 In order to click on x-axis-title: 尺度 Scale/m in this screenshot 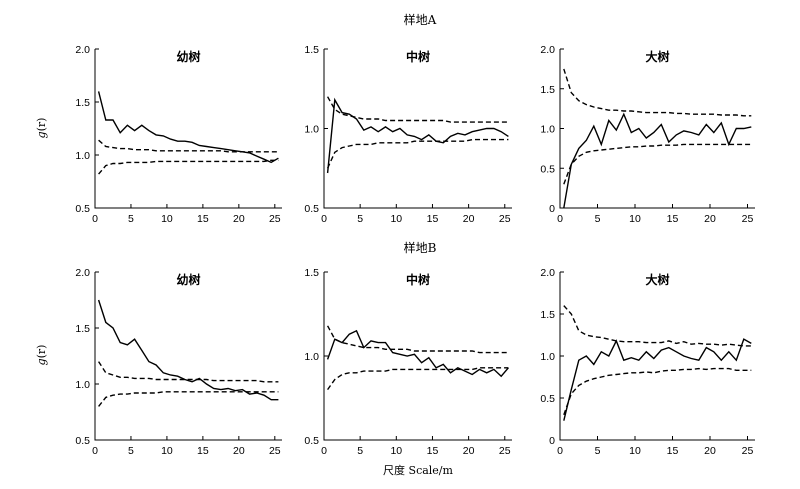, I will do `click(418, 470)`.